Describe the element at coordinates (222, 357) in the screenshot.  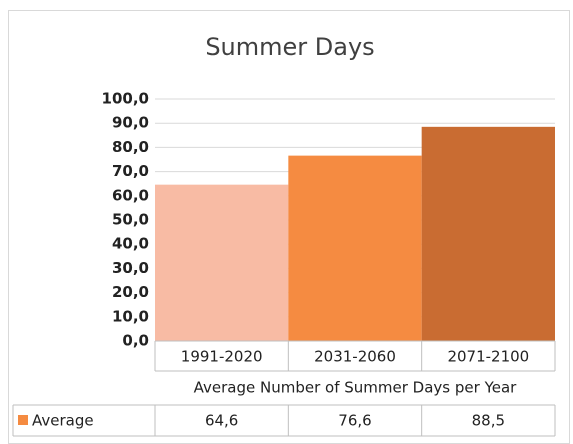
I see `x-tick-label: 1991-2020` at that location.